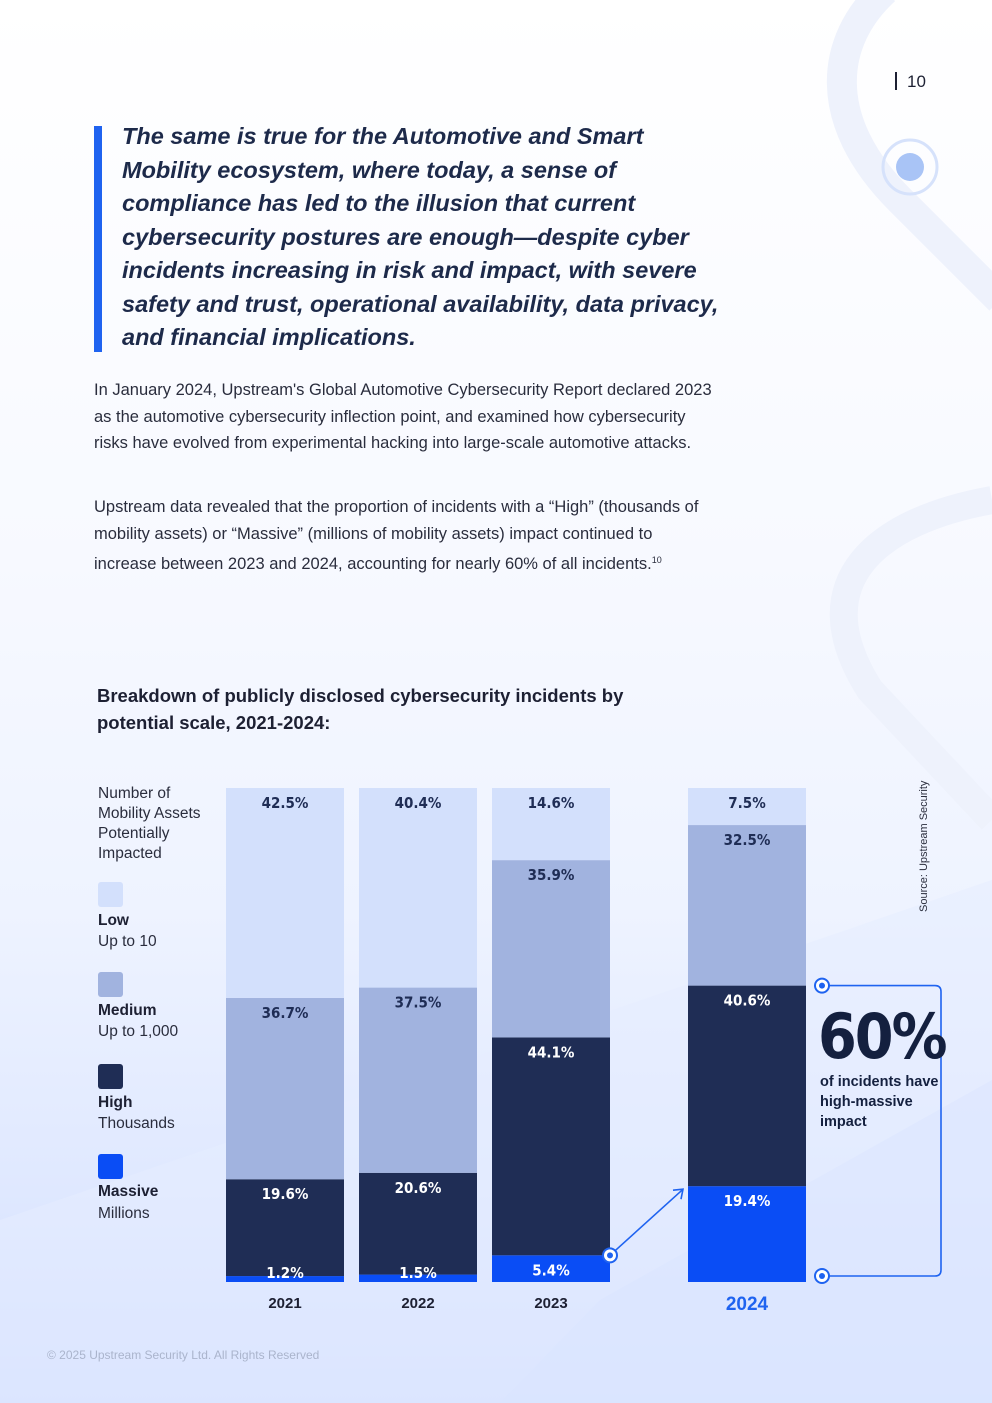 The width and height of the screenshot is (992, 1403). I want to click on legend-swatch-medium, so click(110, 984).